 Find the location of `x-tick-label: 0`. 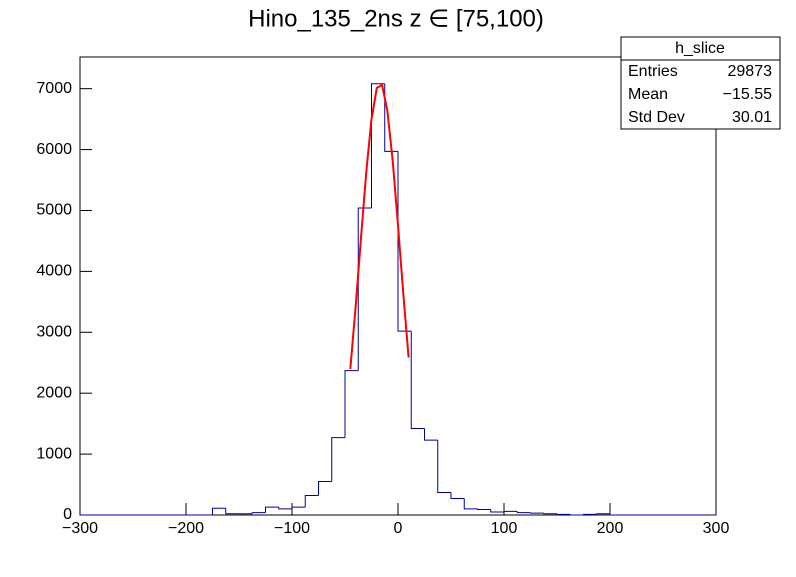

x-tick-label: 0 is located at coordinates (398, 528).